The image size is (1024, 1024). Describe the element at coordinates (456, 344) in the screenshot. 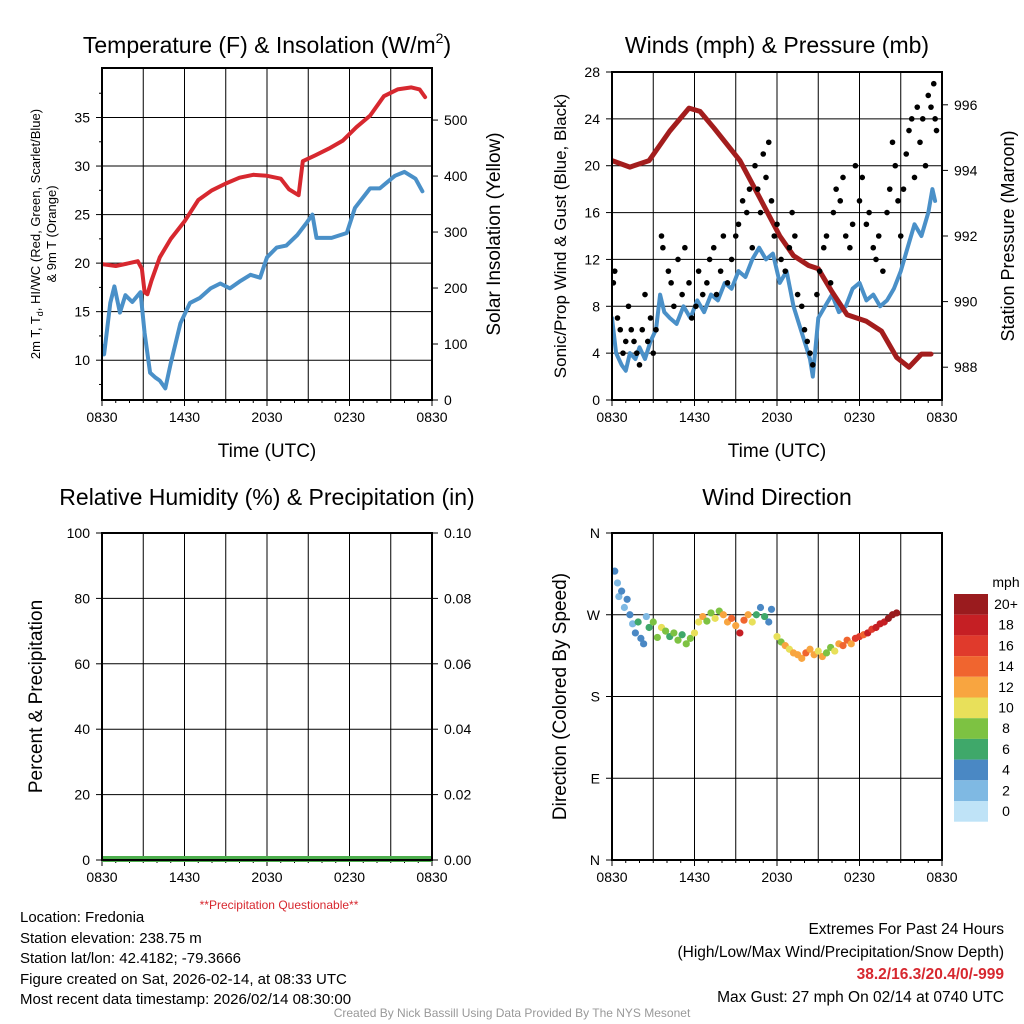

I see `y-right-tick-label: 100` at that location.